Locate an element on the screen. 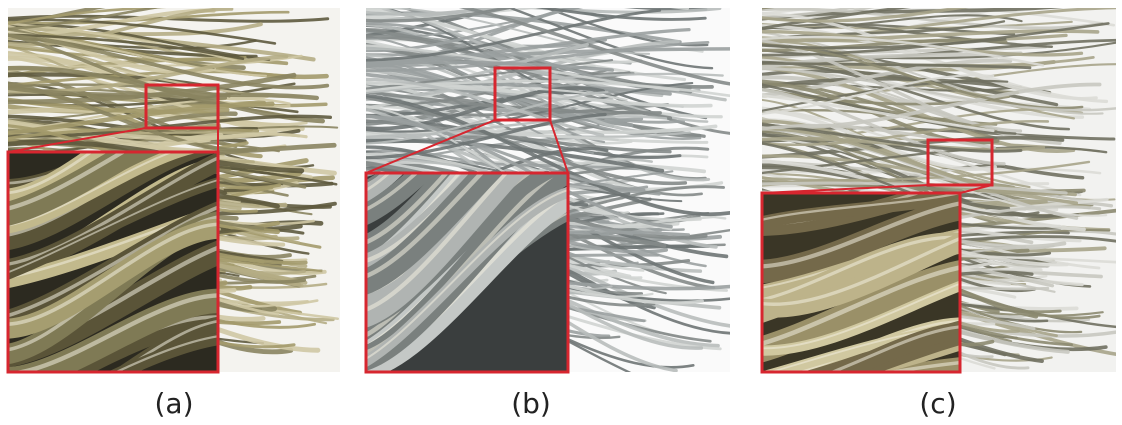 The width and height of the screenshot is (1122, 425). panel-label: (c) is located at coordinates (937, 403).